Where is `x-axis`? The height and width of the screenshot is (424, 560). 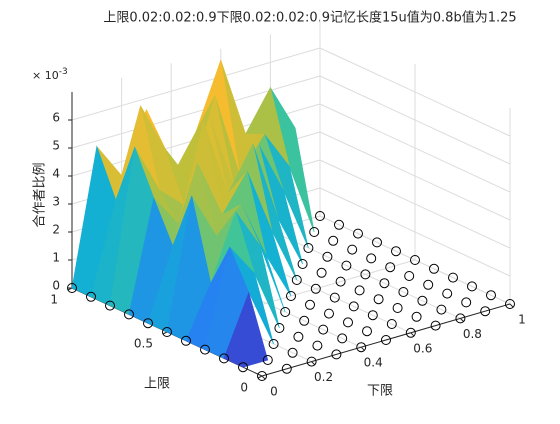 x-axis is located at coordinates (386, 340).